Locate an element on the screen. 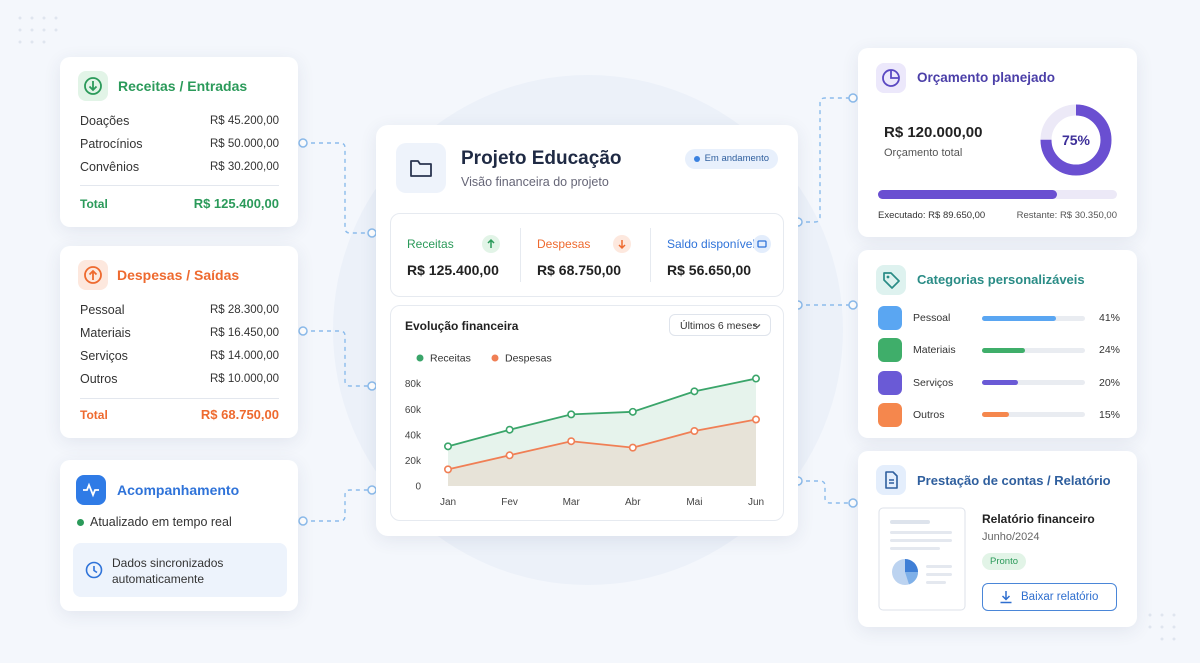  sync-note: Dados sincronizados automaticamente is located at coordinates (180, 570).